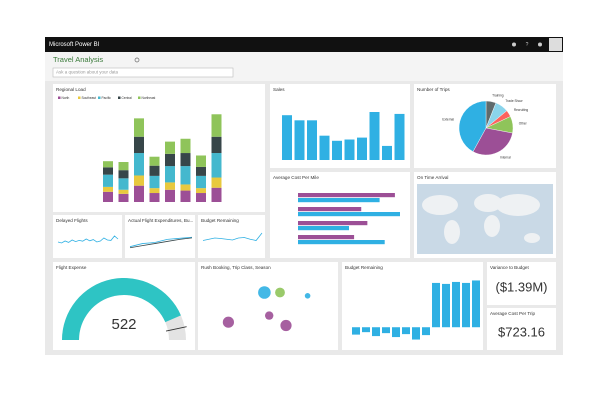 This screenshot has width=600, height=400. Describe the element at coordinates (107, 98) in the screenshot. I see `legend-label: Pacific` at that location.